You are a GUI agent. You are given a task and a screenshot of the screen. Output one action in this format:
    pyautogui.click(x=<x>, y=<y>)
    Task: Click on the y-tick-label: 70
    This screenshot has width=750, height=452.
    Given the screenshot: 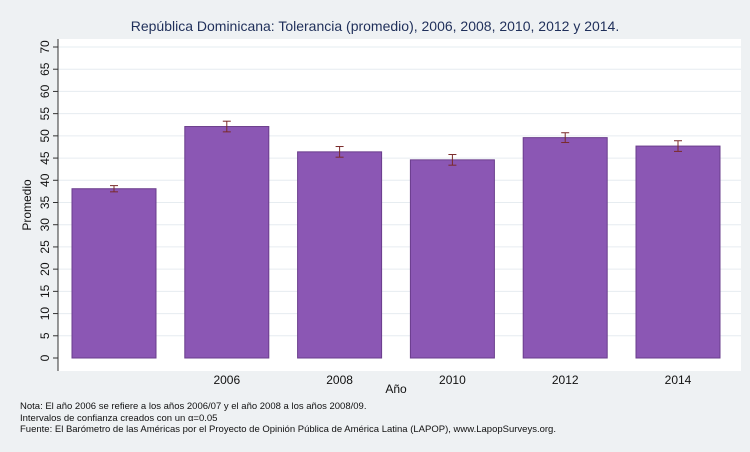 What is the action you would take?
    pyautogui.click(x=45, y=47)
    